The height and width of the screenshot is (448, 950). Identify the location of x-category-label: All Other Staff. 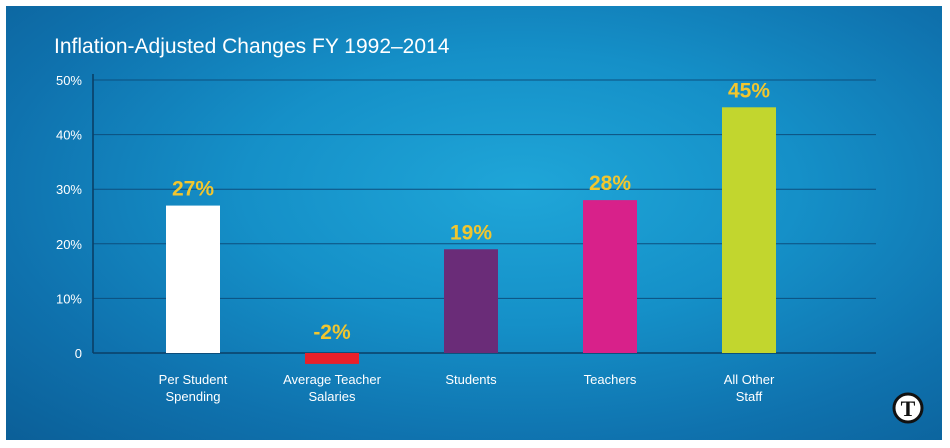
(749, 388).